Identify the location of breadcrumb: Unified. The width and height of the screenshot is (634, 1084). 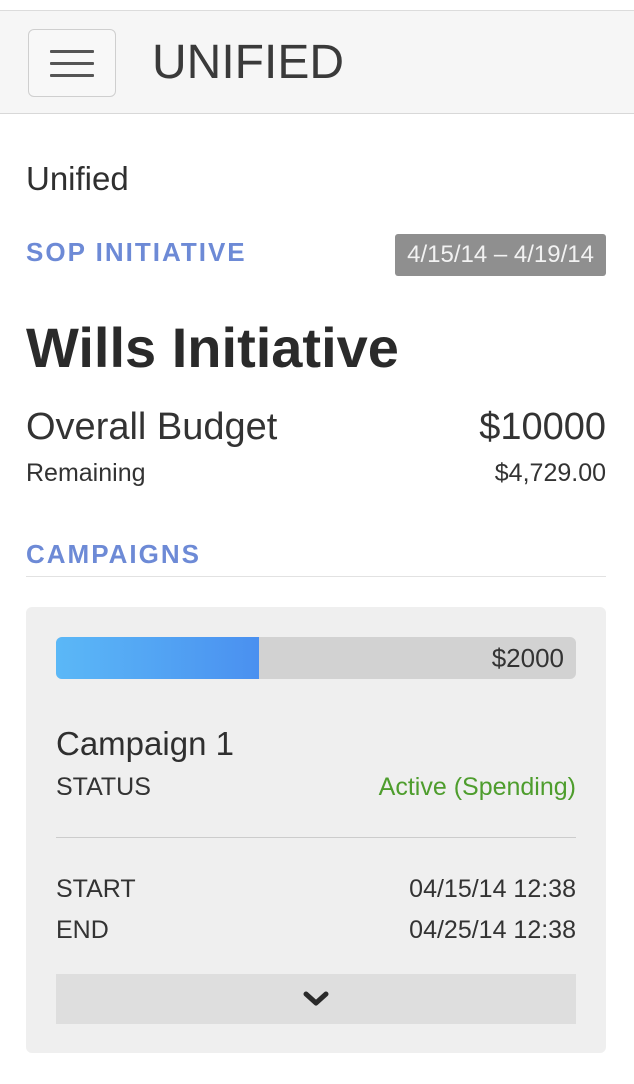
(77, 178).